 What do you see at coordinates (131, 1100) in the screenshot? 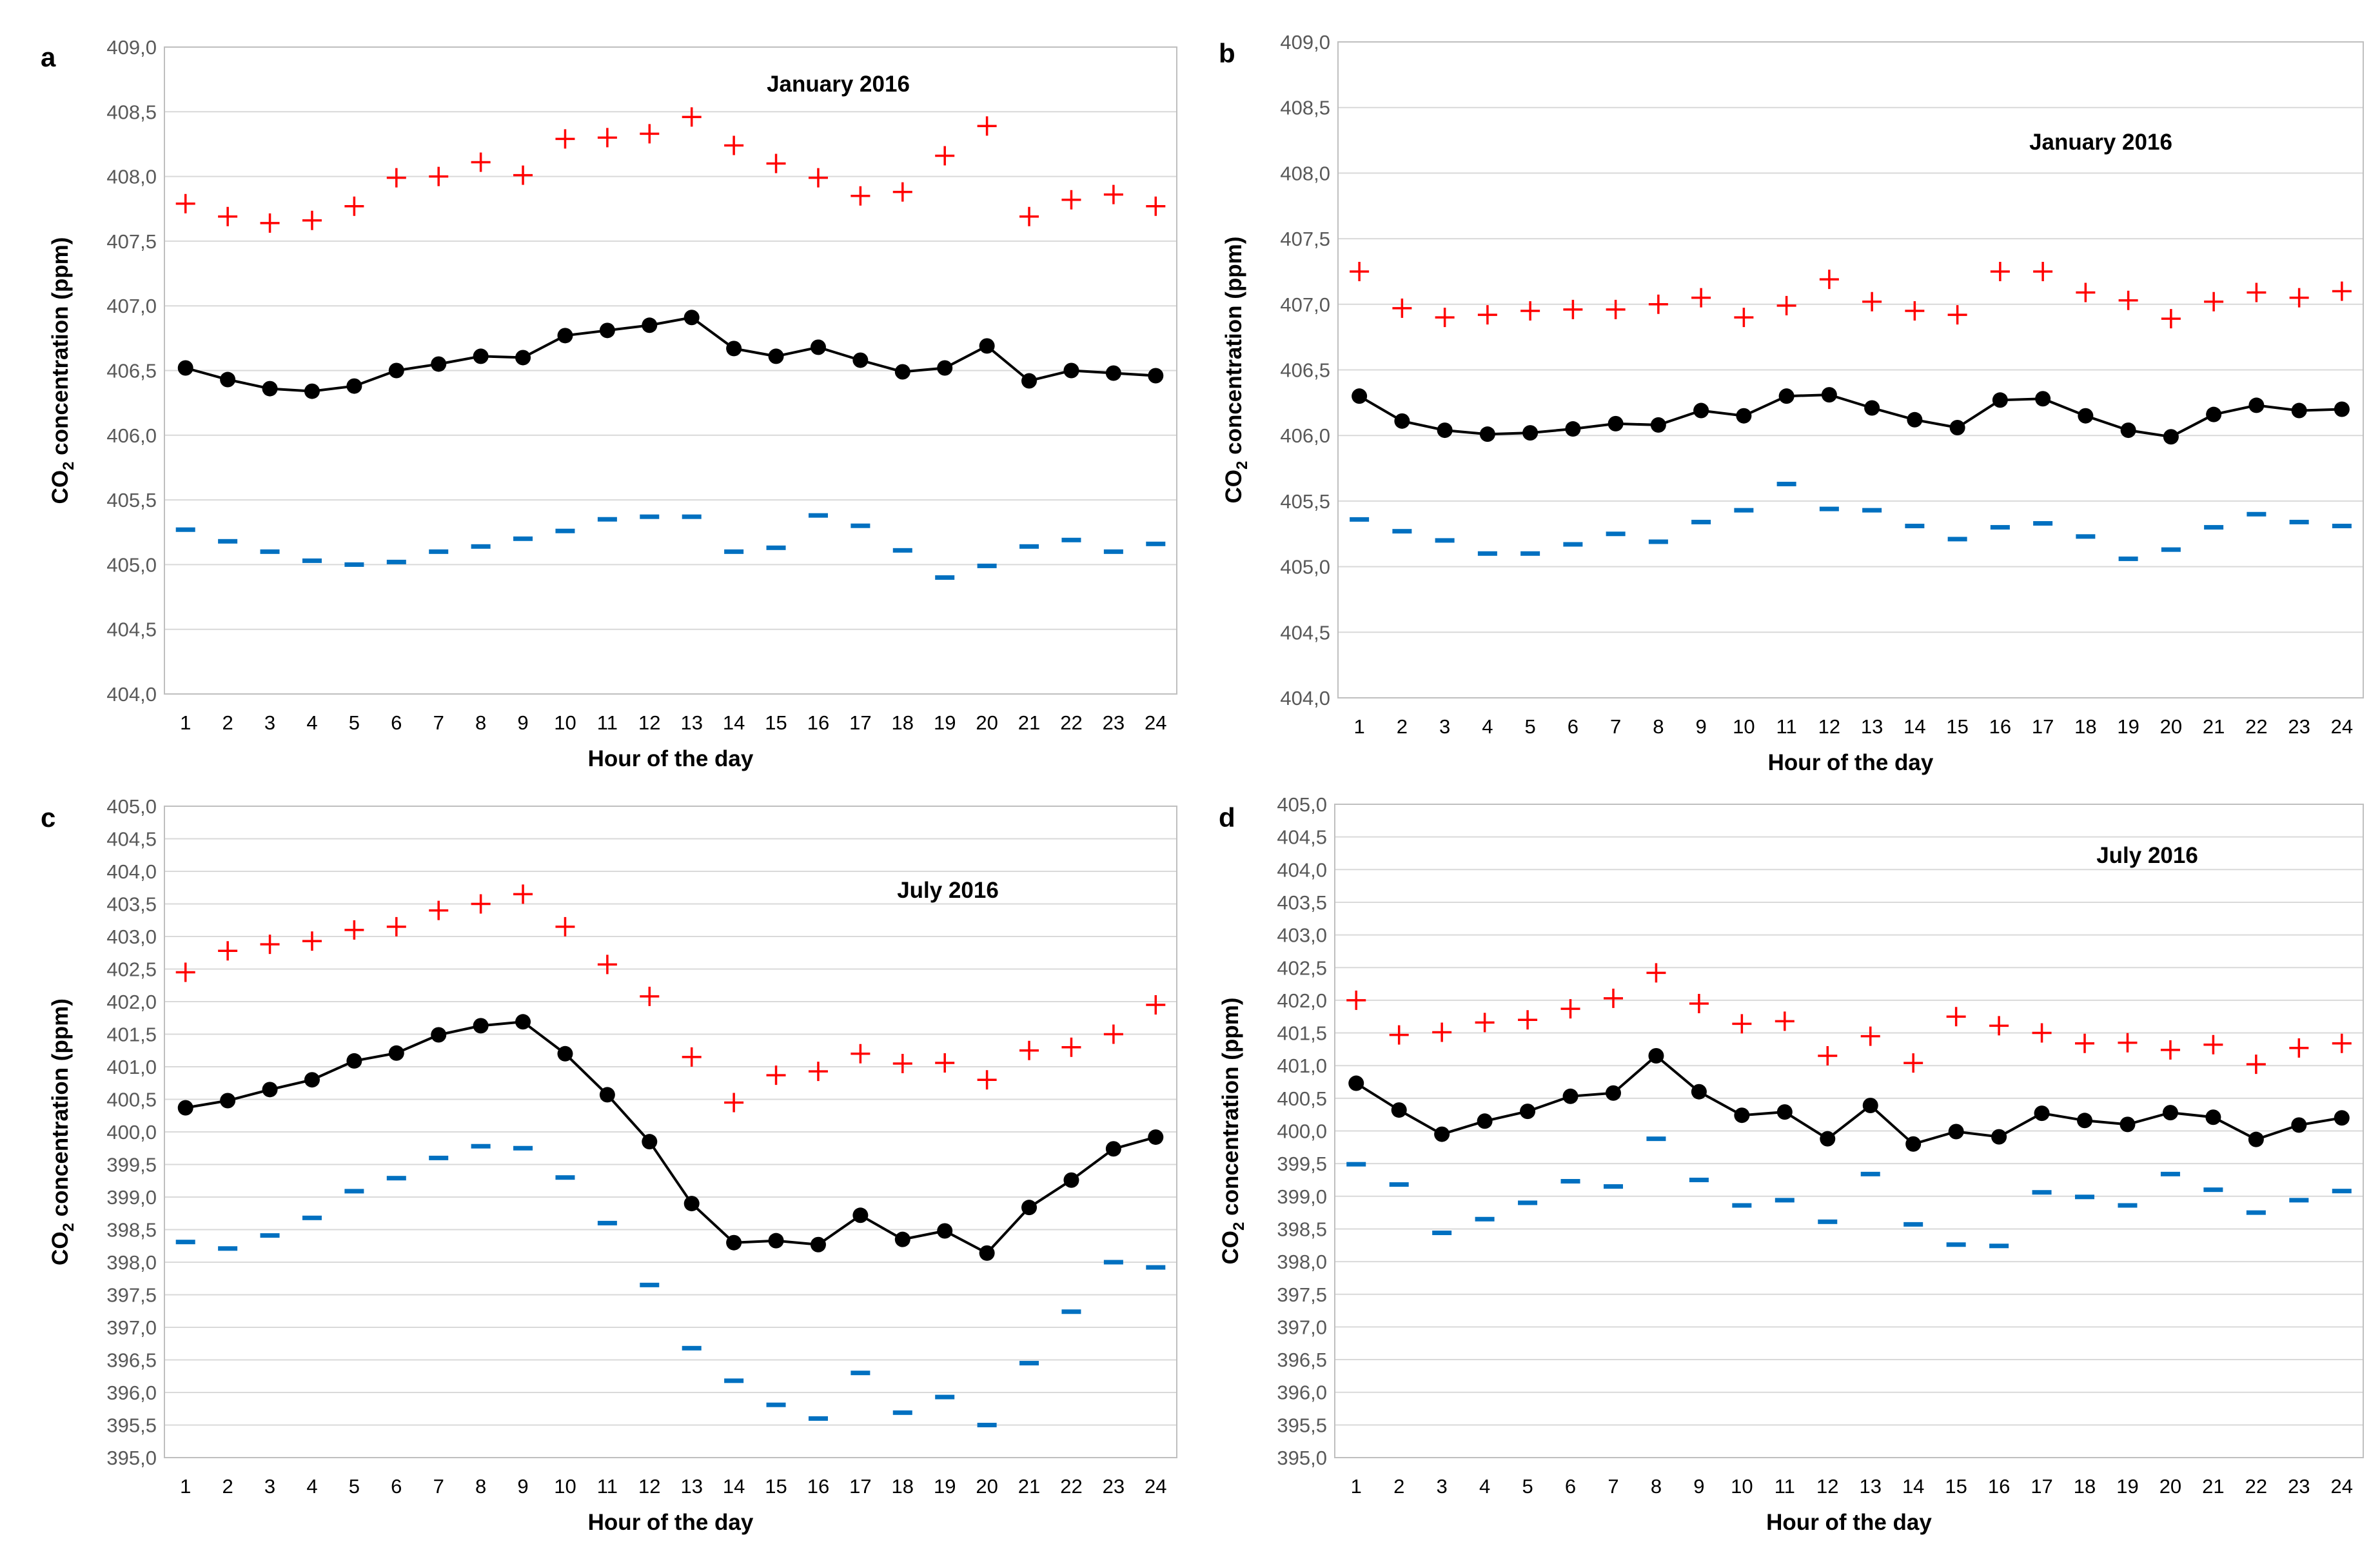
I see `y-tick-label: 400,5` at bounding box center [131, 1100].